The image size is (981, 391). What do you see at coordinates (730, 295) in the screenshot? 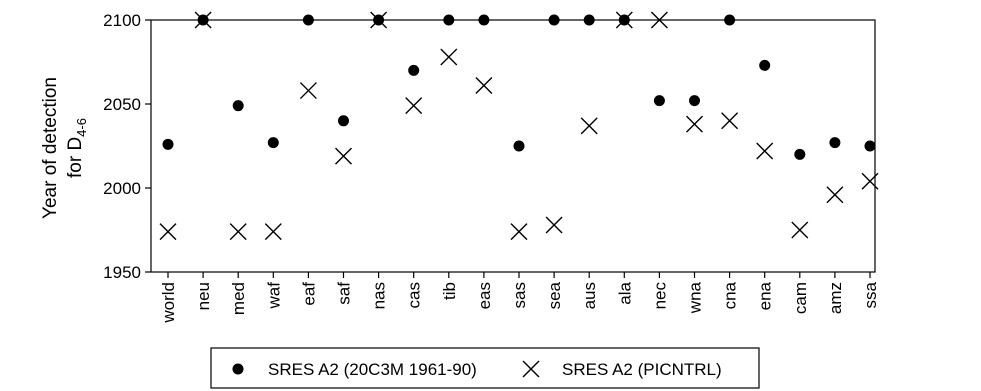
I see `x-tick-label-cna: cna` at bounding box center [730, 295].